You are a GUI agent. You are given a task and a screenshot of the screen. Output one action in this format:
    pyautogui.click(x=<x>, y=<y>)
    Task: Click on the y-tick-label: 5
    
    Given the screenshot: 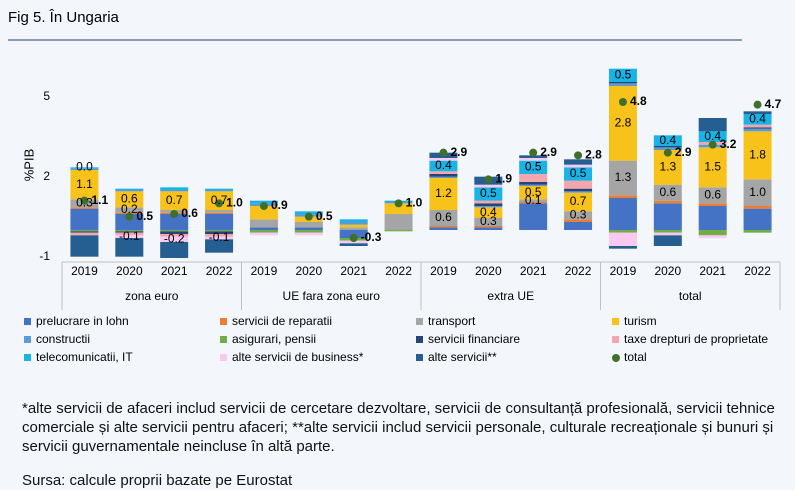 What is the action you would take?
    pyautogui.click(x=46, y=96)
    